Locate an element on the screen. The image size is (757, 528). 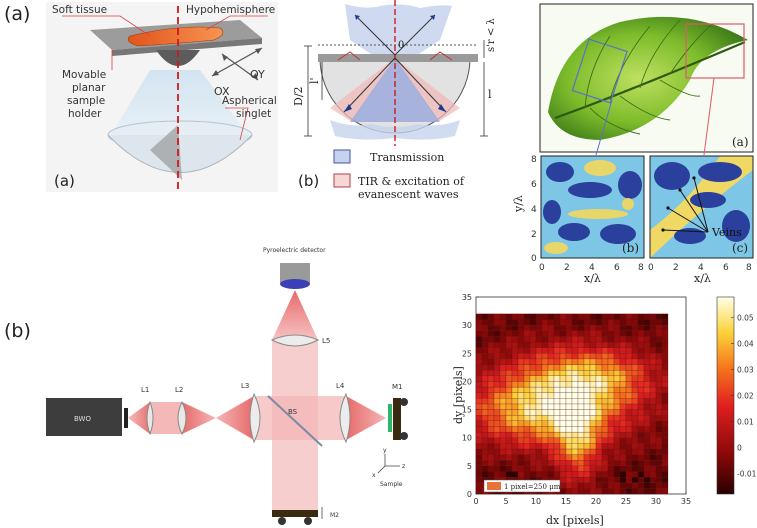
heatmap-legend-box is located at coordinates (522, 486).